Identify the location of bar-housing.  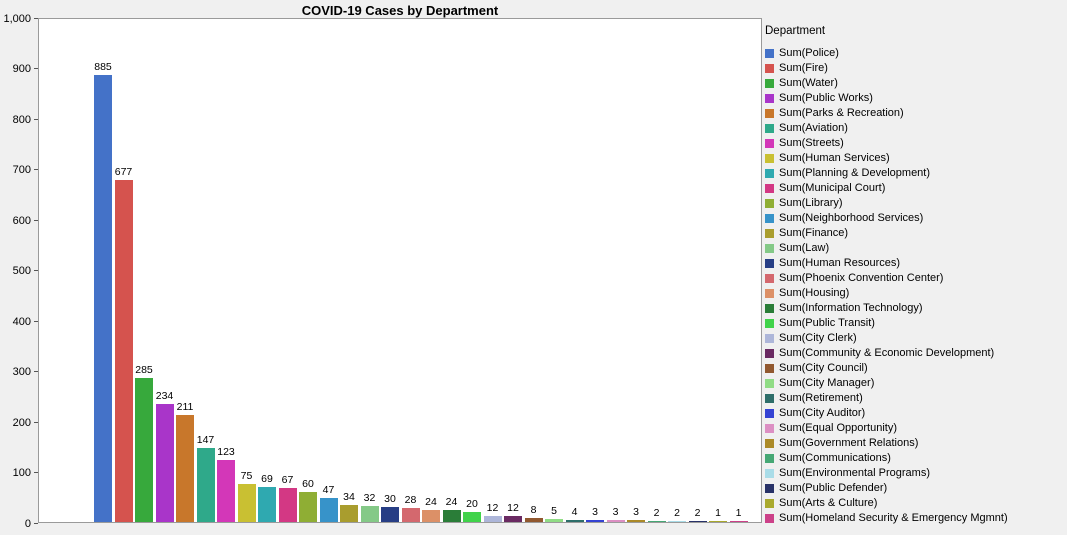
(431, 516).